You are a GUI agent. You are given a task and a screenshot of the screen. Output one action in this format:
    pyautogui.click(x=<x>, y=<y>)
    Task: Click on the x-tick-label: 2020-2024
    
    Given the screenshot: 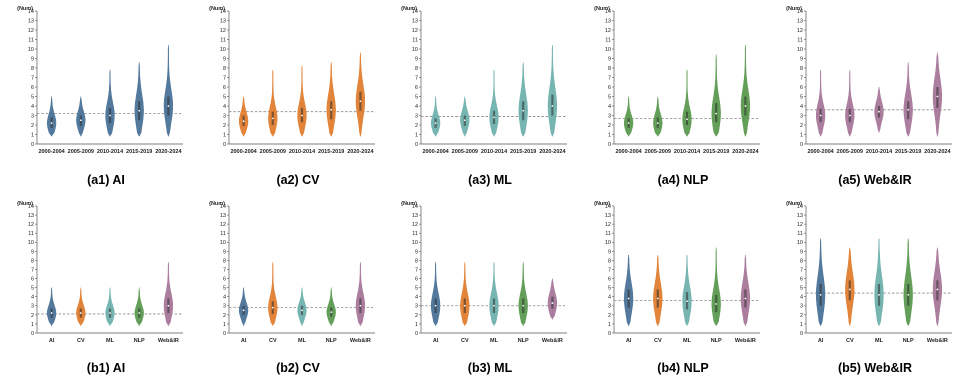 What is the action you would take?
    pyautogui.click(x=745, y=152)
    